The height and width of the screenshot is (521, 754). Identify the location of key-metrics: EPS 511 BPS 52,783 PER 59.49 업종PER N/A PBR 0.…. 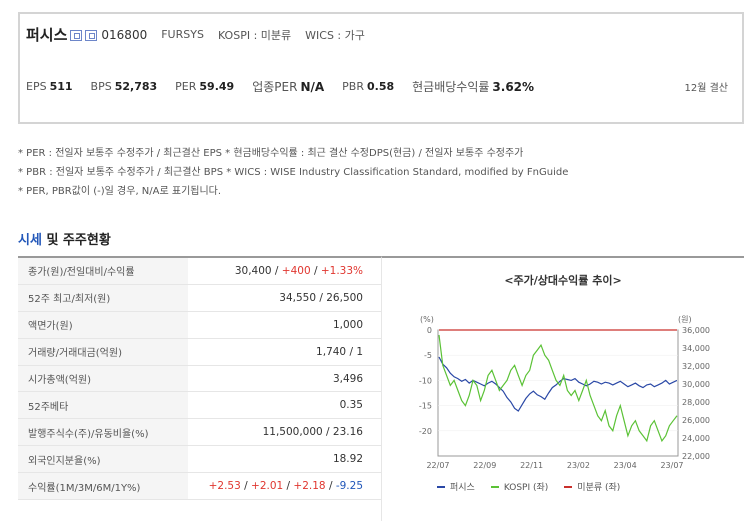
(289, 86).